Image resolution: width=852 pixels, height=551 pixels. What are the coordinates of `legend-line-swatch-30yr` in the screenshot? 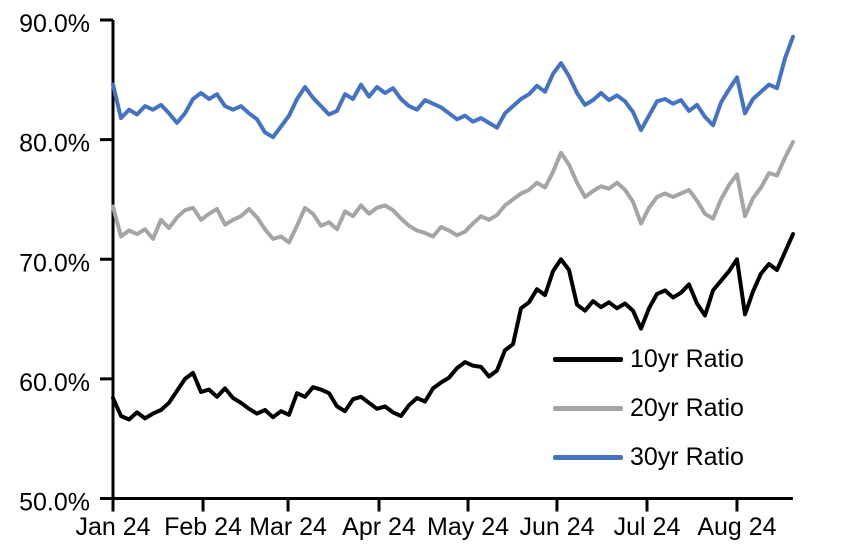 It's located at (588, 457).